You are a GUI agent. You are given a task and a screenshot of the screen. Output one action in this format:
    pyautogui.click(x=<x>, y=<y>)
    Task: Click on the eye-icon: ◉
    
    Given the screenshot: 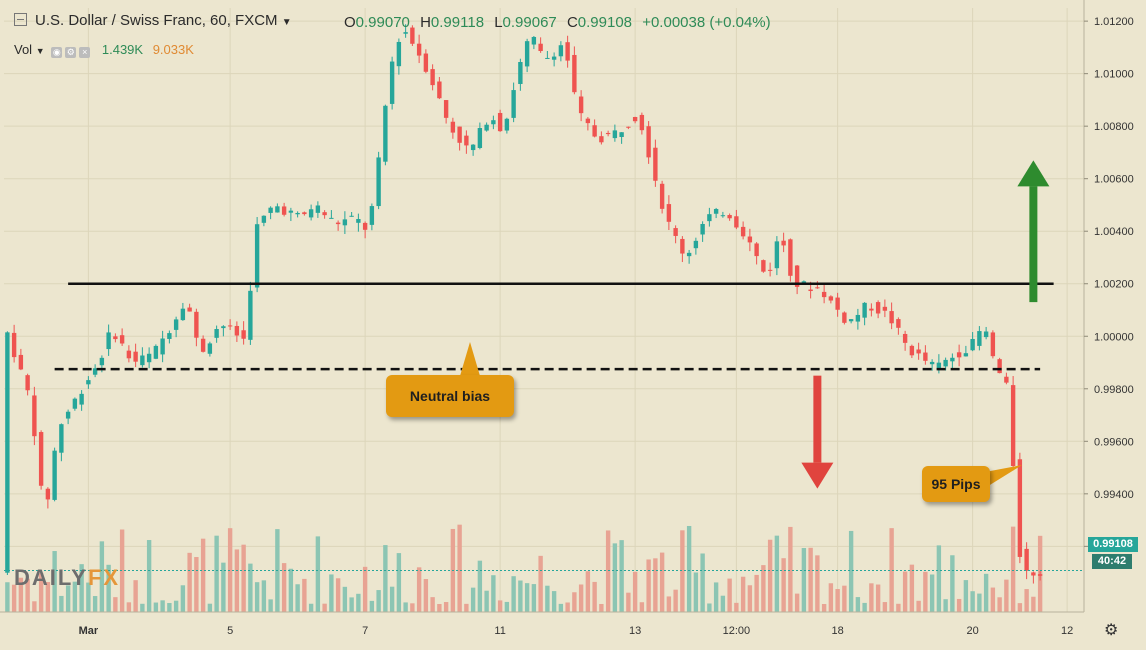 What is the action you would take?
    pyautogui.click(x=57, y=52)
    